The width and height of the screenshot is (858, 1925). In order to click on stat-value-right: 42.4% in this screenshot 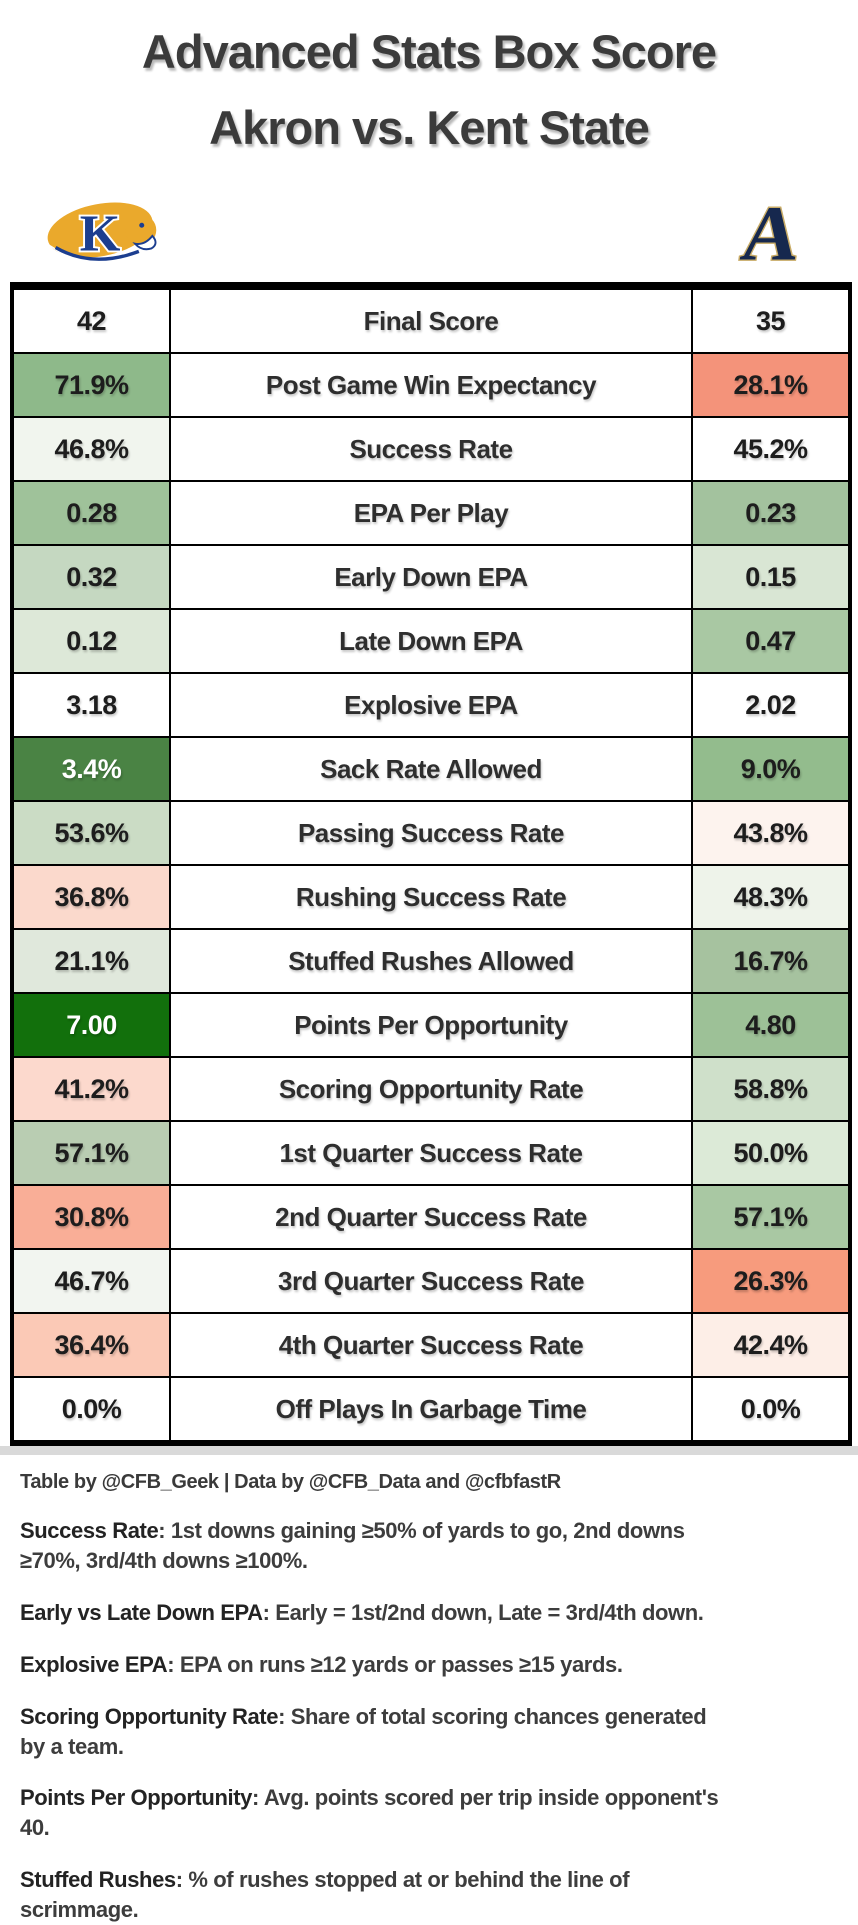, I will do `click(771, 1345)`.